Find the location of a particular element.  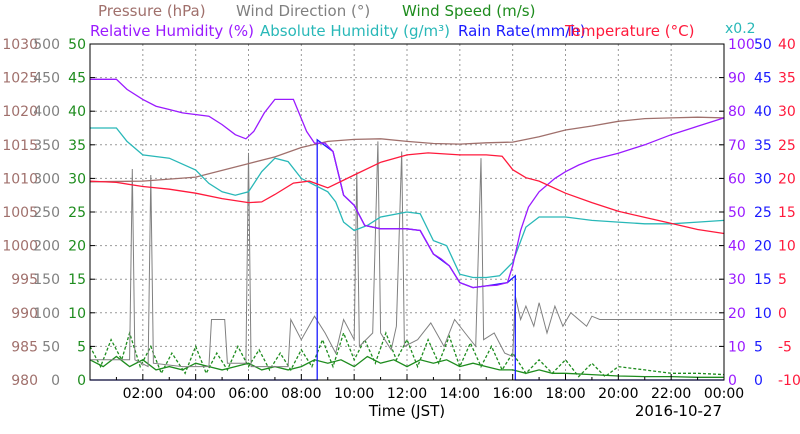

y-tick-label-pressure: 1010 is located at coordinates (20, 179).